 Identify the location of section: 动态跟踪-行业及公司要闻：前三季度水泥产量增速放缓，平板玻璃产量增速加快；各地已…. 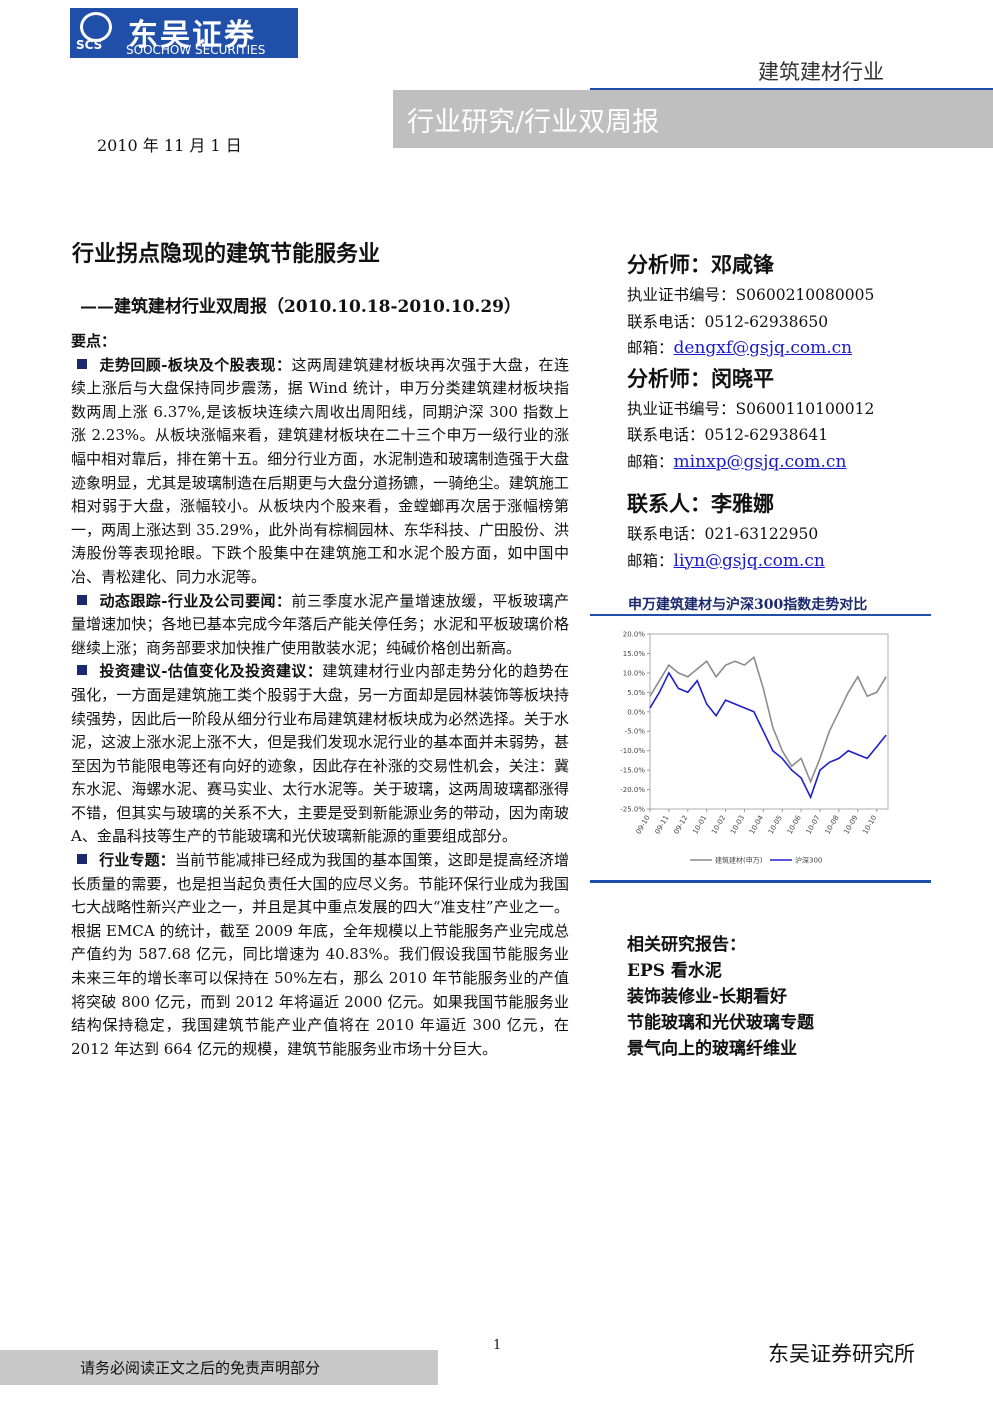
(320, 625).